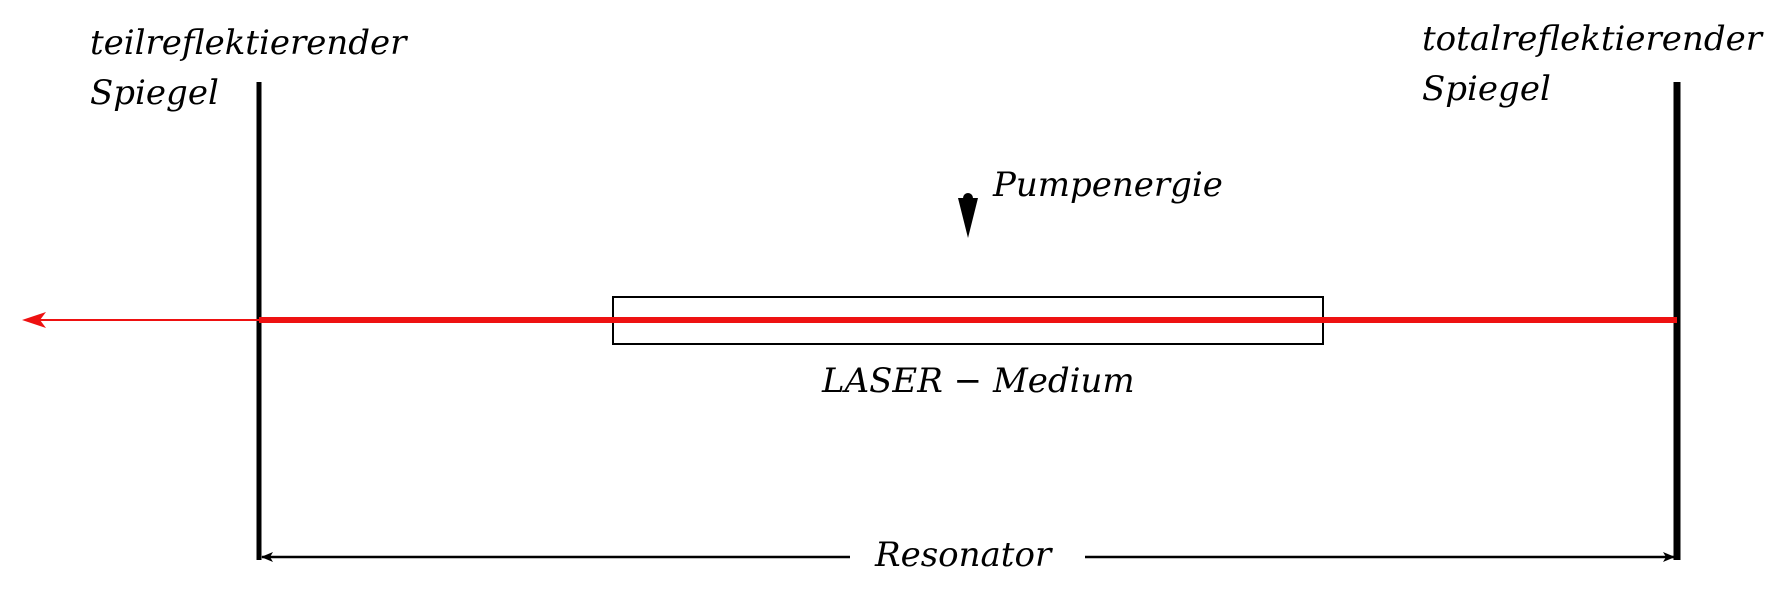 The image size is (1791, 591). Describe the element at coordinates (1486, 89) in the screenshot. I see `right-mirror-label-line2: Spiegel` at that location.